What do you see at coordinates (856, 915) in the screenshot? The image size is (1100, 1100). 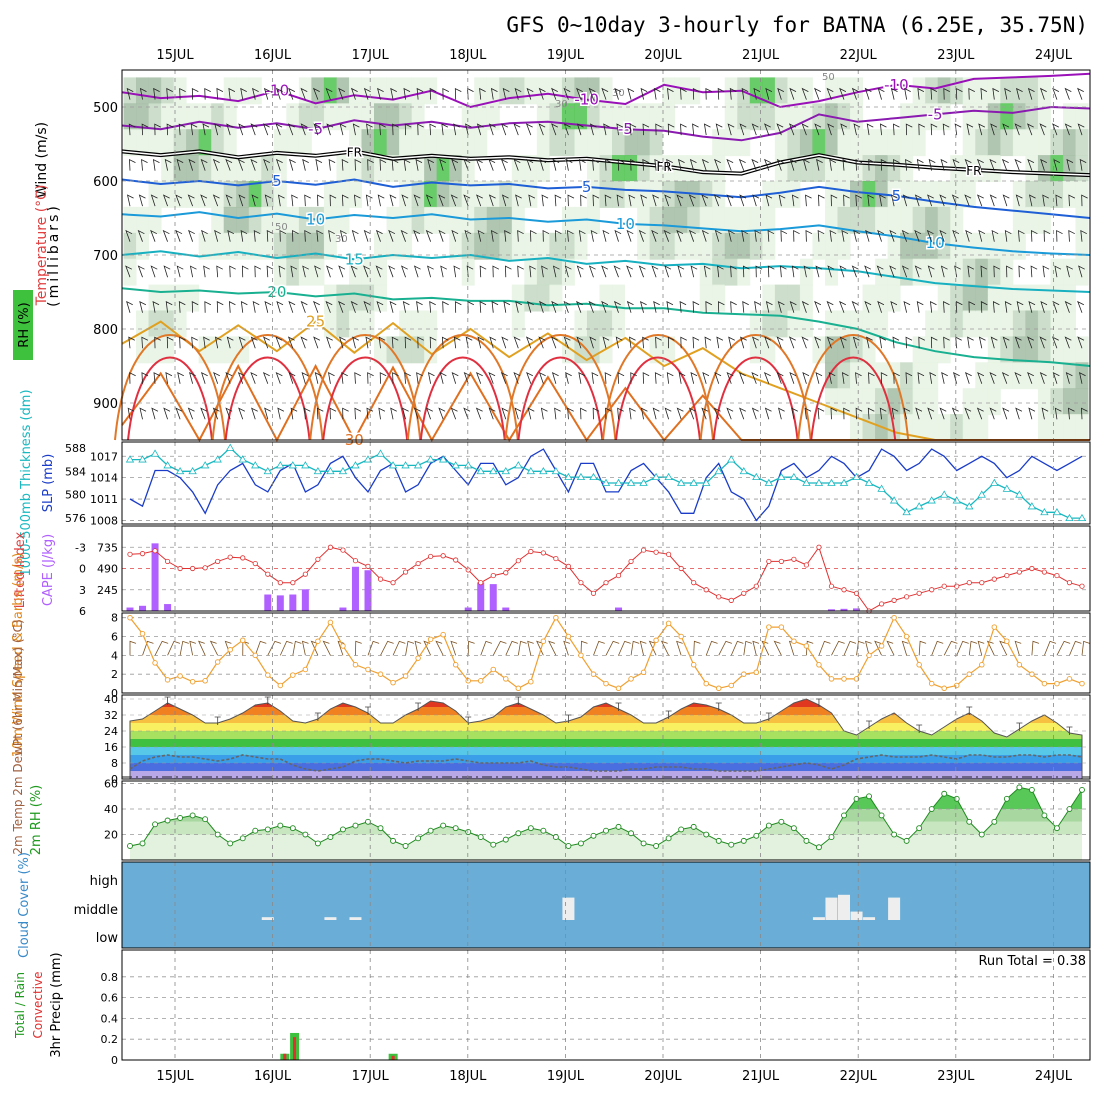 I see `cloud-middle-bar` at bounding box center [856, 915].